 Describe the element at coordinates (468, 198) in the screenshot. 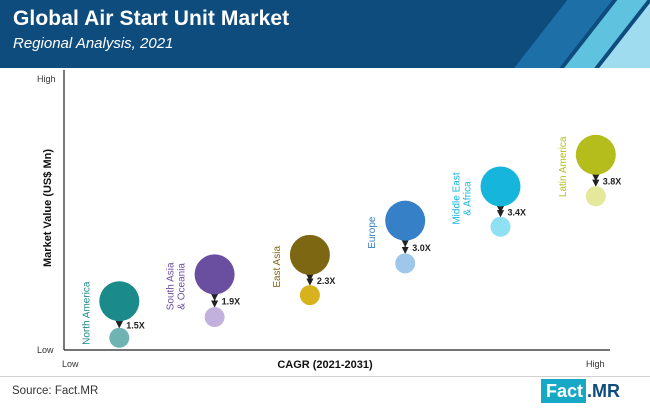

I see `region-label: & Africa` at that location.